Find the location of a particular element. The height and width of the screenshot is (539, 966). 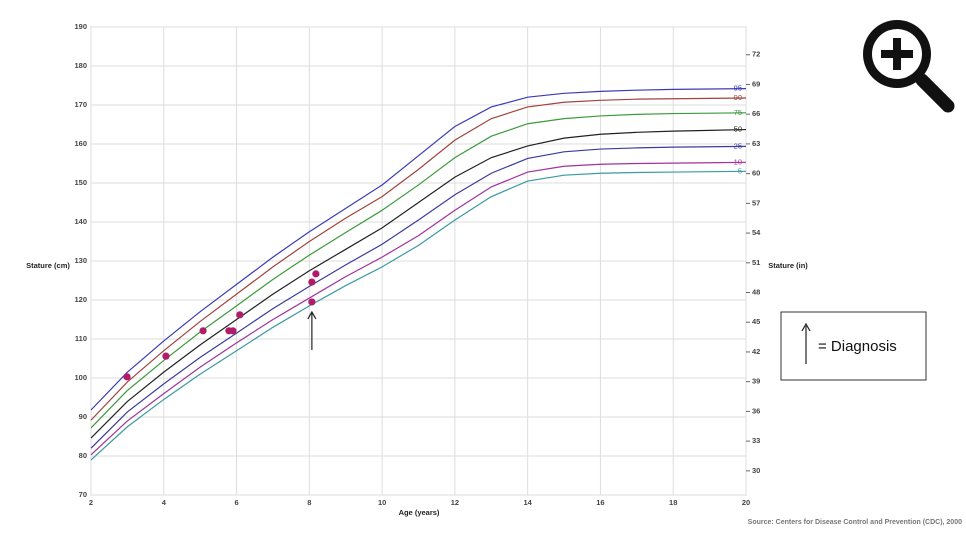

x-tick-label: 20 is located at coordinates (746, 502).